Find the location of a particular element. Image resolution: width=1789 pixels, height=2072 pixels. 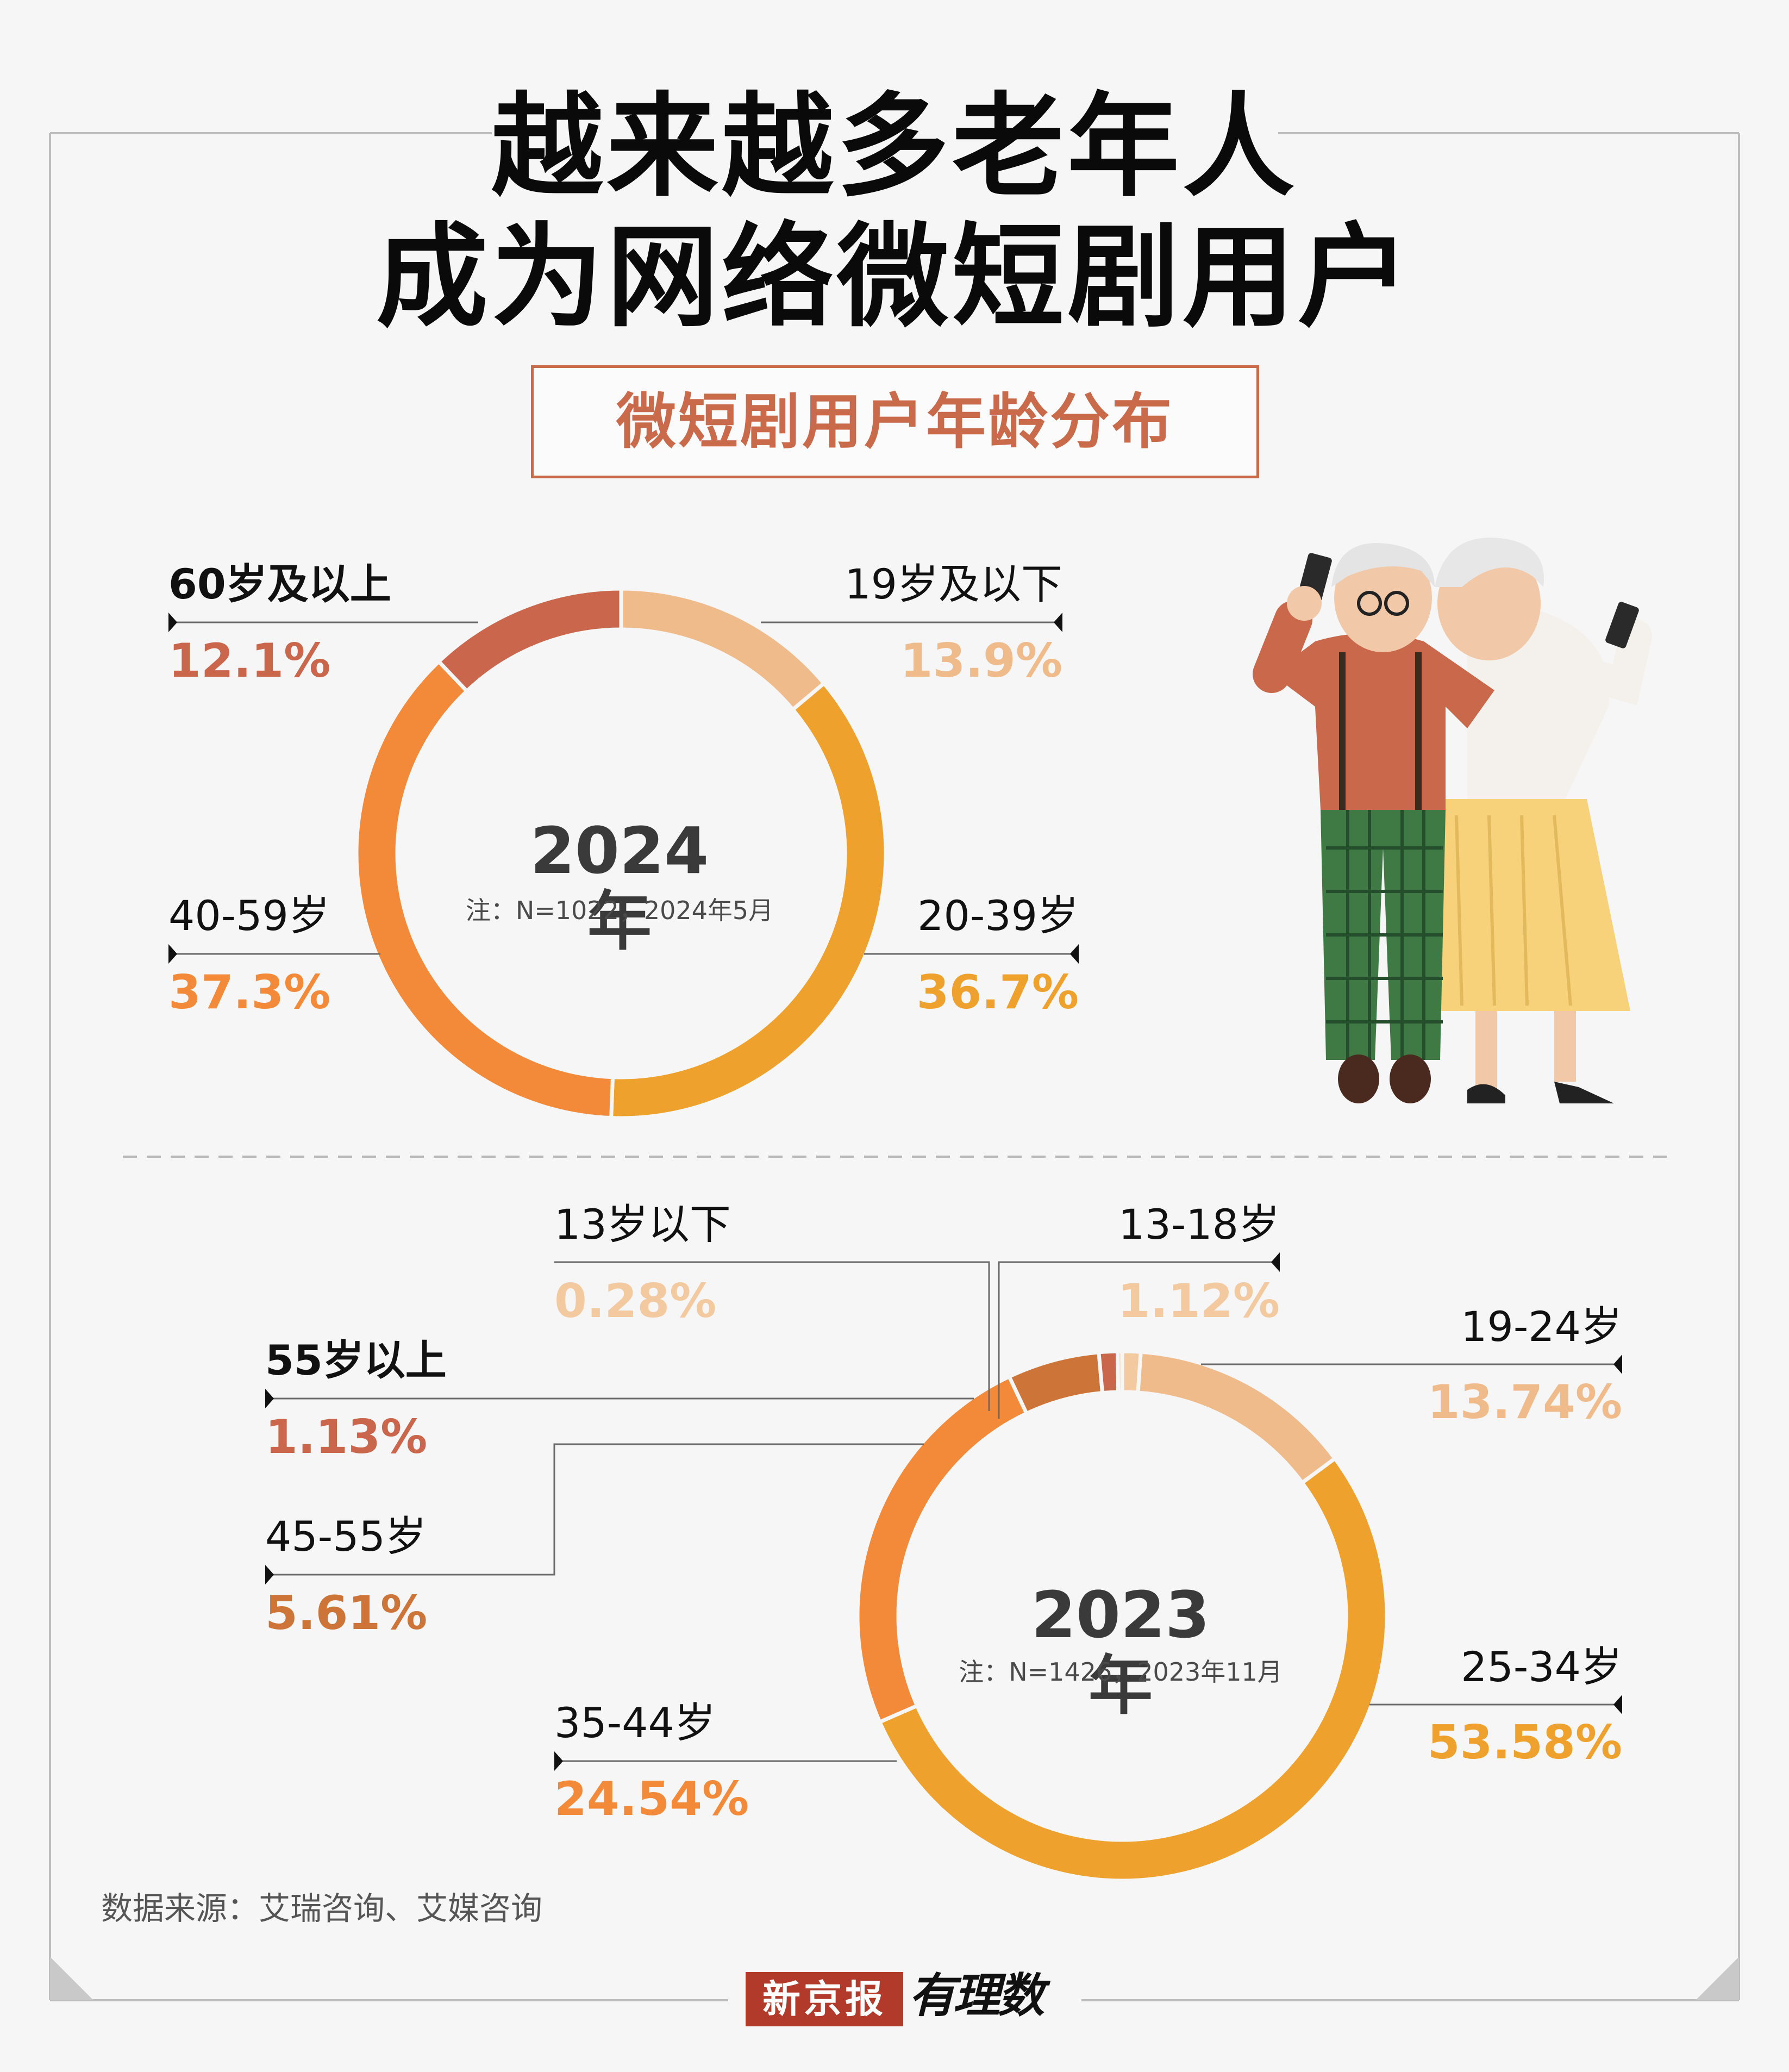

label-25-34: 25-34岁 is located at coordinates (1541, 1667).